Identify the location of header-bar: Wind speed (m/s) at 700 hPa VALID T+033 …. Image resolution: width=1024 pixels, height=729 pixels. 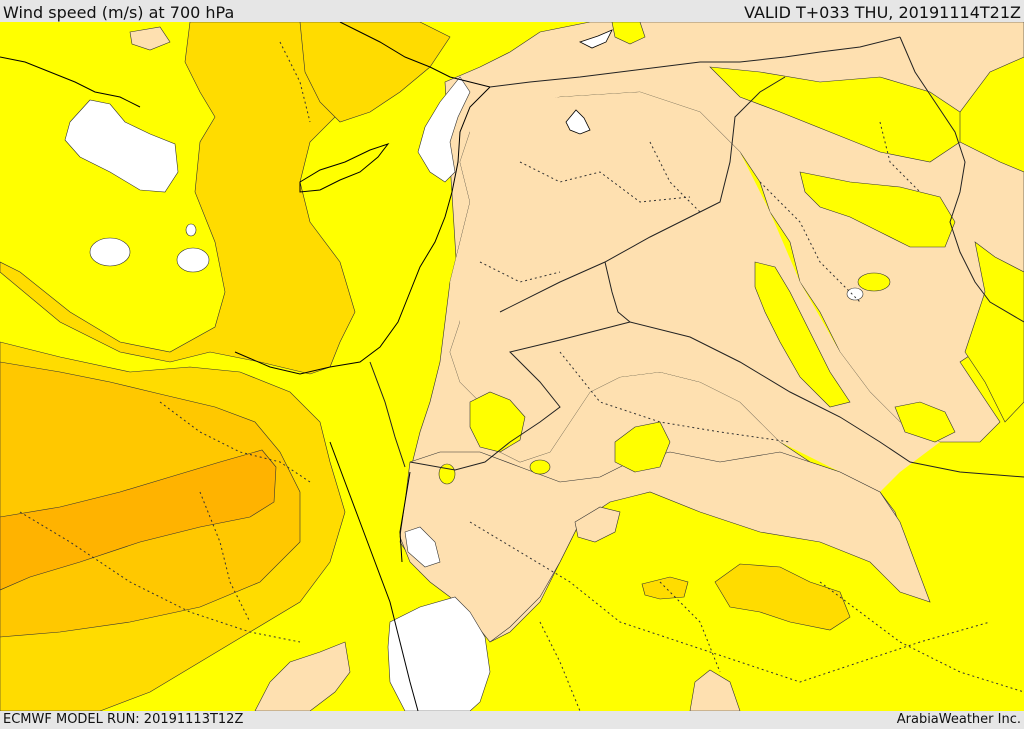
(512, 11).